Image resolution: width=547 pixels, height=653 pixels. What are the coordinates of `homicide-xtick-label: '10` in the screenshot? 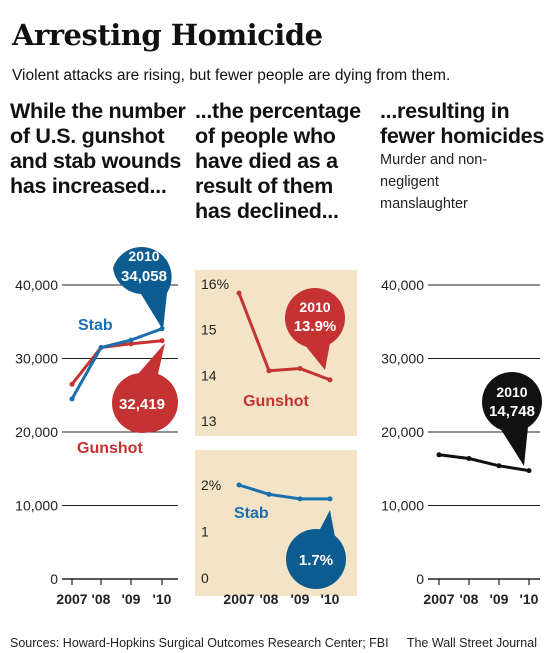 It's located at (529, 599).